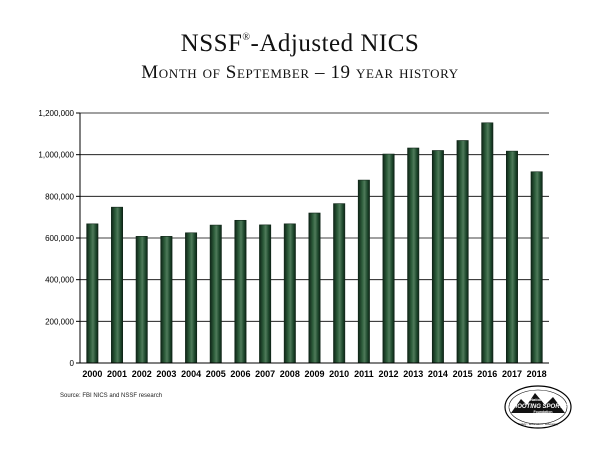 Image resolution: width=600 pixels, height=461 pixels. Describe the element at coordinates (290, 374) in the screenshot. I see `x-tick-label: 2008` at that location.